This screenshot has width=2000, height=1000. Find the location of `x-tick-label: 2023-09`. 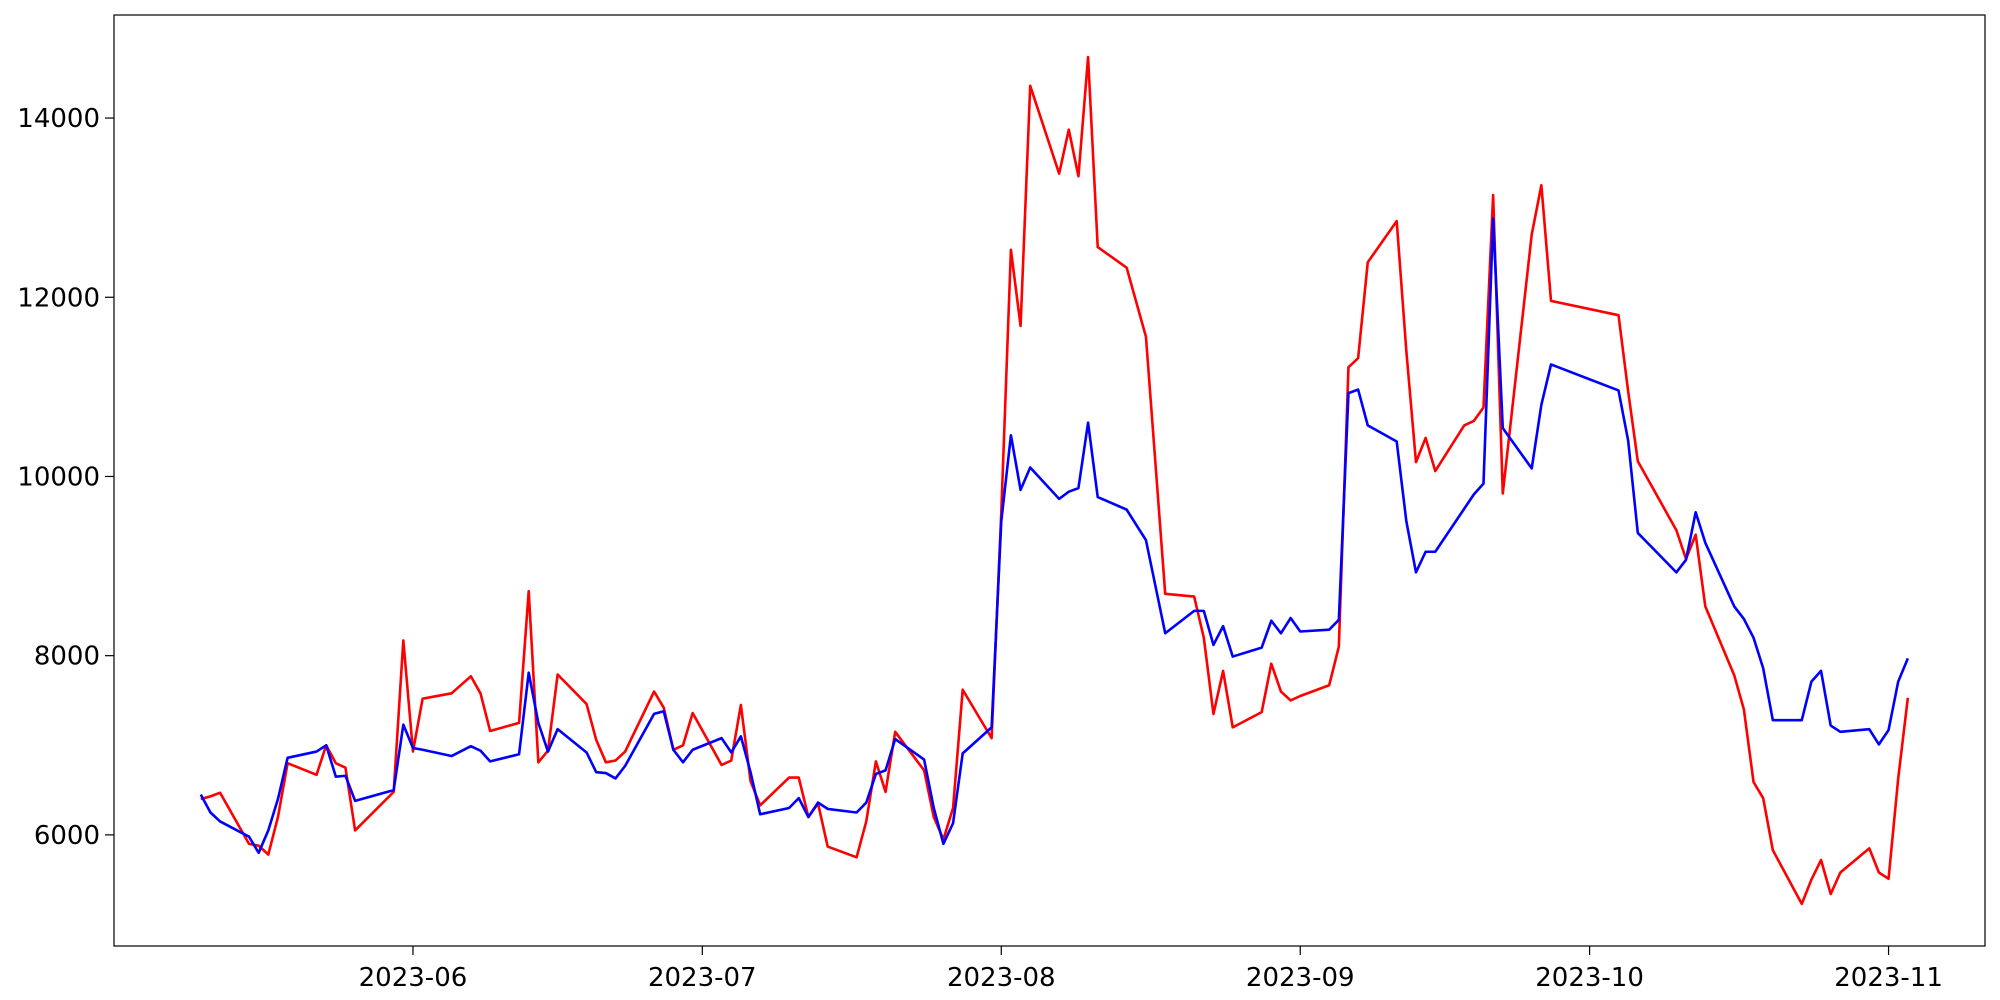

x-tick-label: 2023-09 is located at coordinates (1300, 978).